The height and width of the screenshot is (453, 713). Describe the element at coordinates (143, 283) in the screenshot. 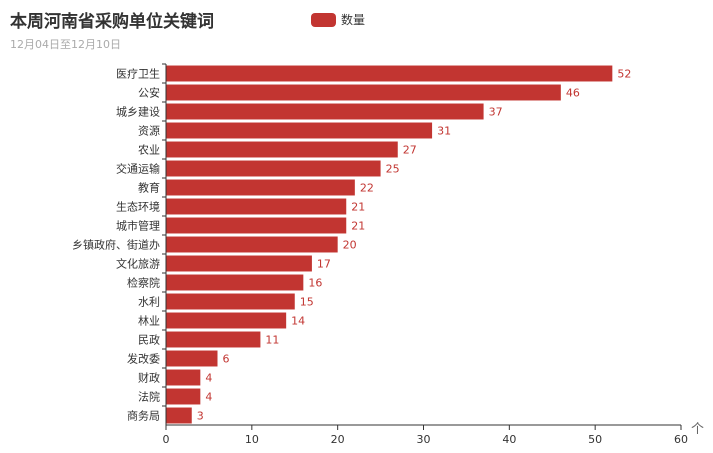

I see `category-label: 检察院` at that location.